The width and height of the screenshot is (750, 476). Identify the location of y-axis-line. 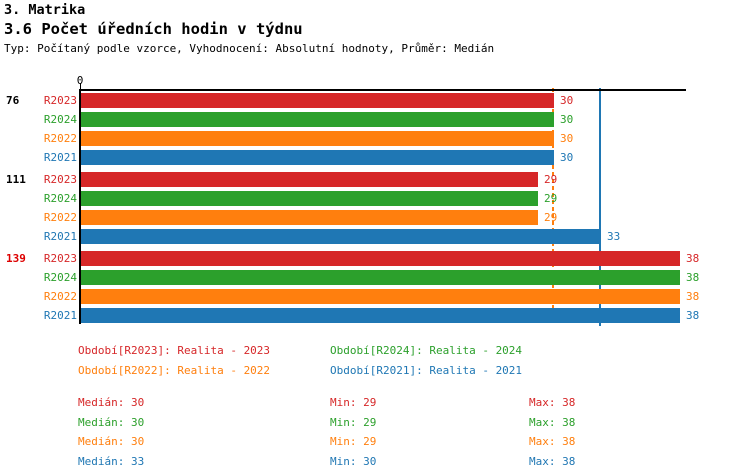
(80, 206).